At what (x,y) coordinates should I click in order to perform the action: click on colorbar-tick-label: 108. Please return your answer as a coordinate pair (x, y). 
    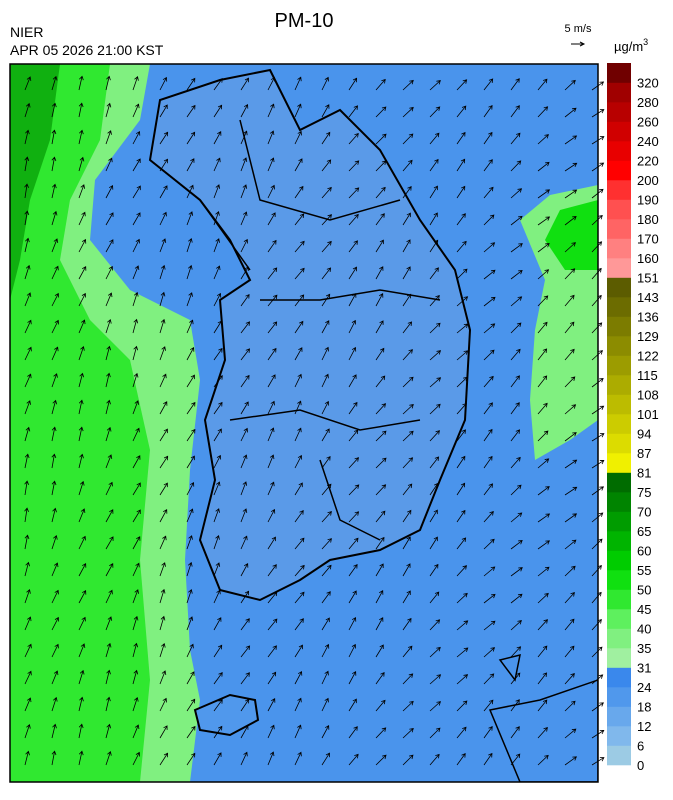
    Looking at the image, I should click on (648, 395).